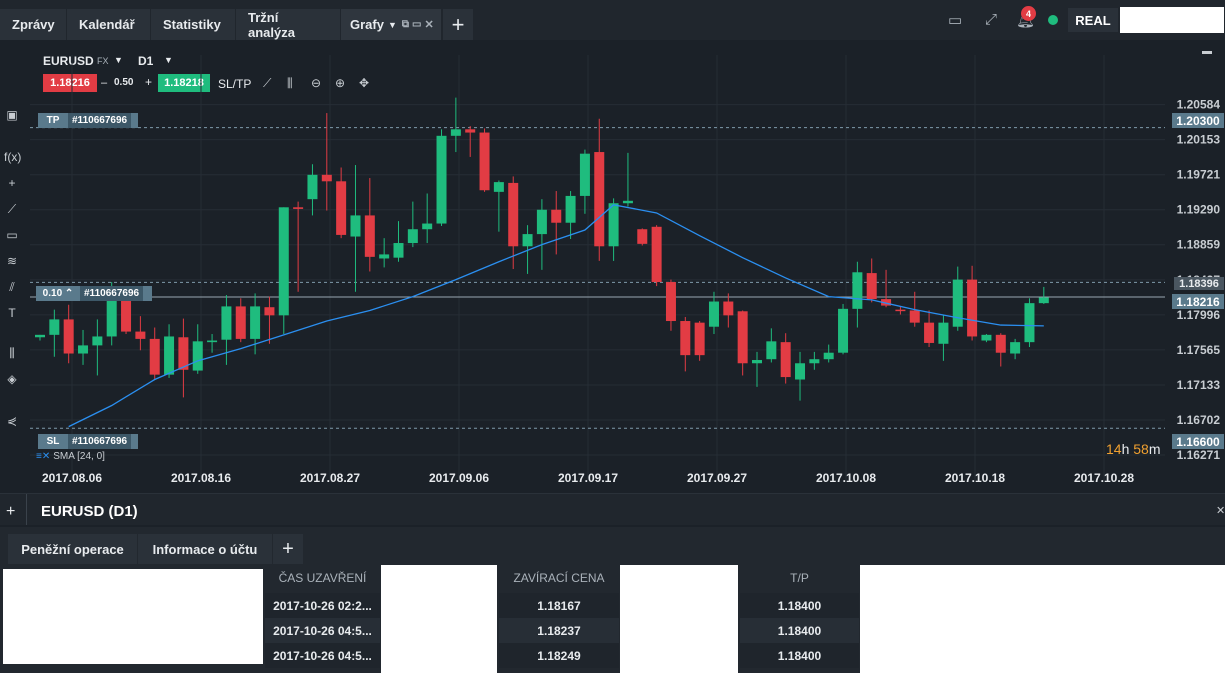 The image size is (1225, 673). I want to click on fibonacci-tool-icon: ≋, so click(12, 261).